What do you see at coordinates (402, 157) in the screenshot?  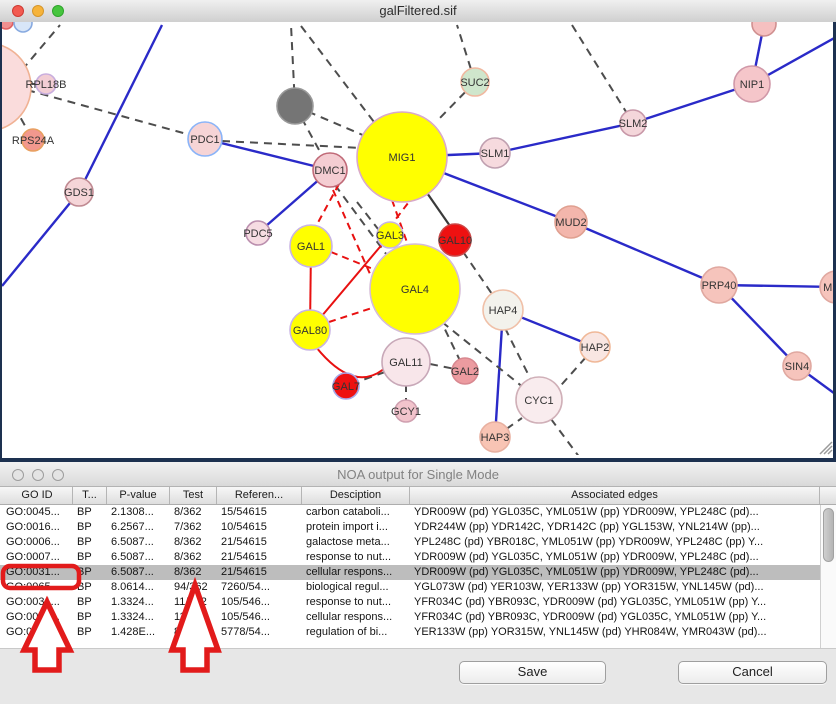 I see `node-MIG1` at bounding box center [402, 157].